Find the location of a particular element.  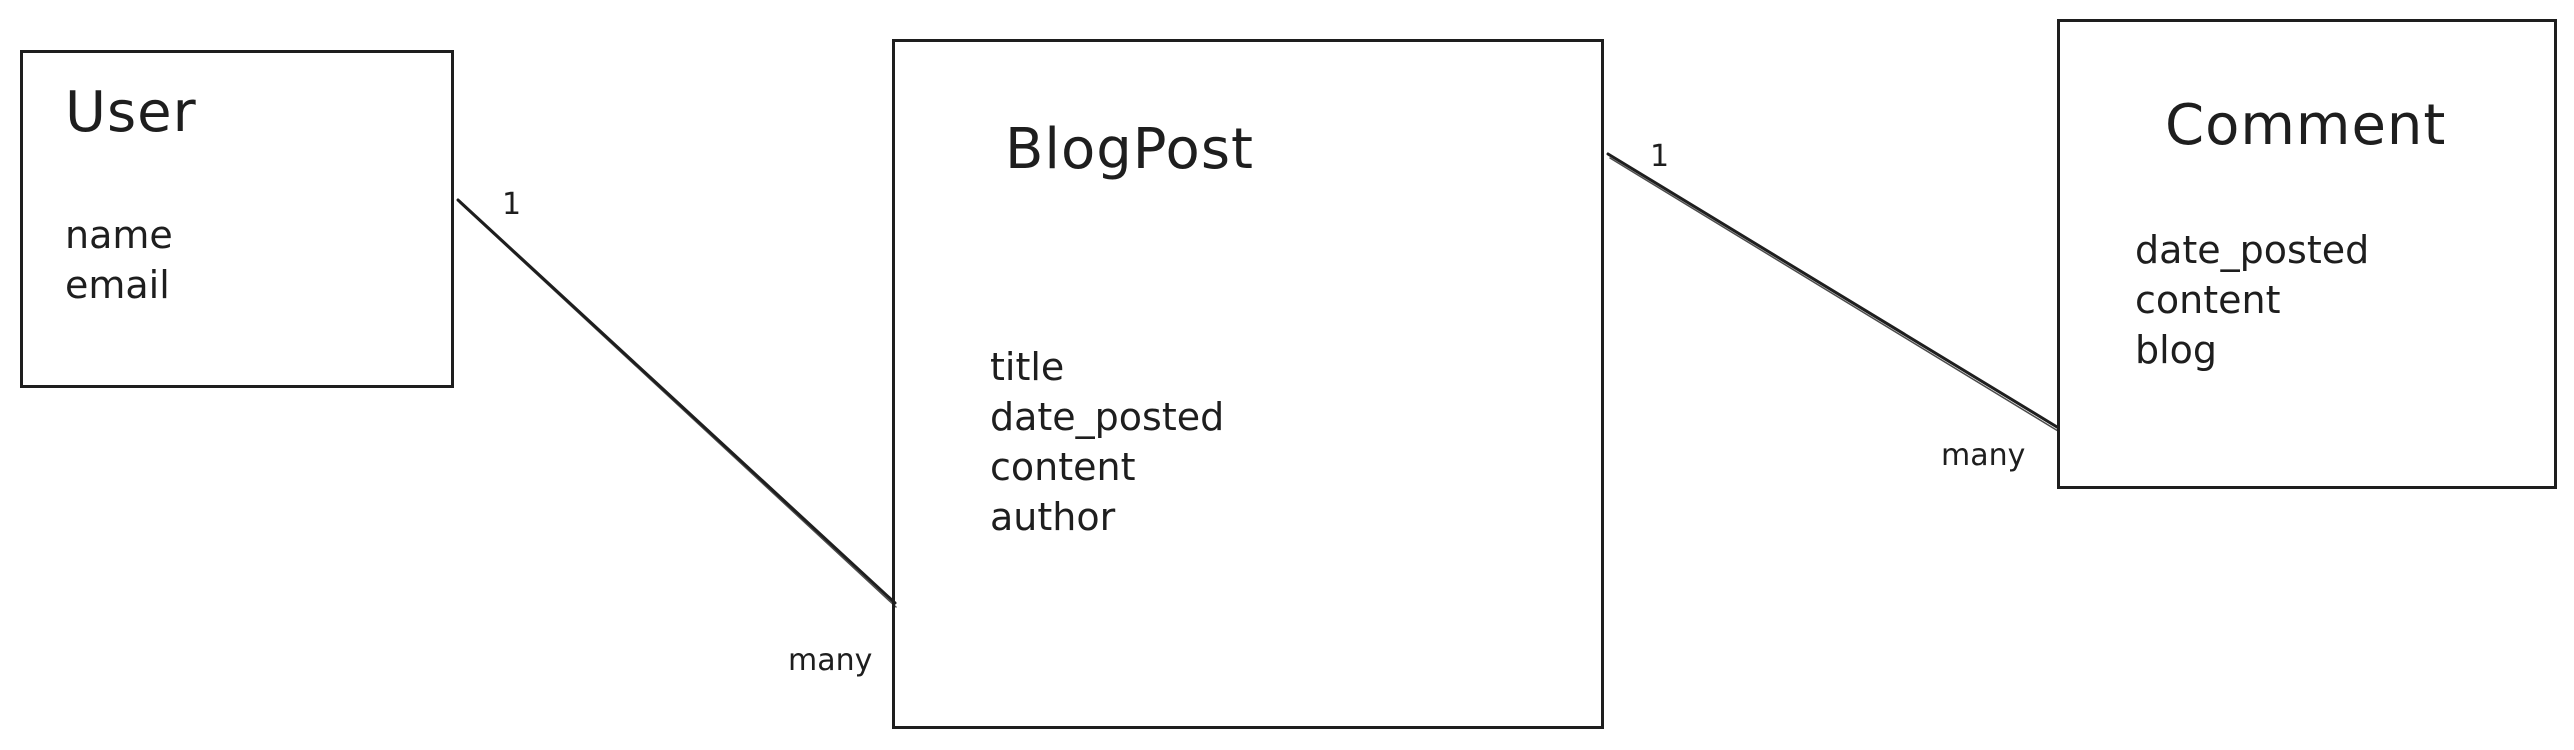

field-author: author is located at coordinates (1053, 517).